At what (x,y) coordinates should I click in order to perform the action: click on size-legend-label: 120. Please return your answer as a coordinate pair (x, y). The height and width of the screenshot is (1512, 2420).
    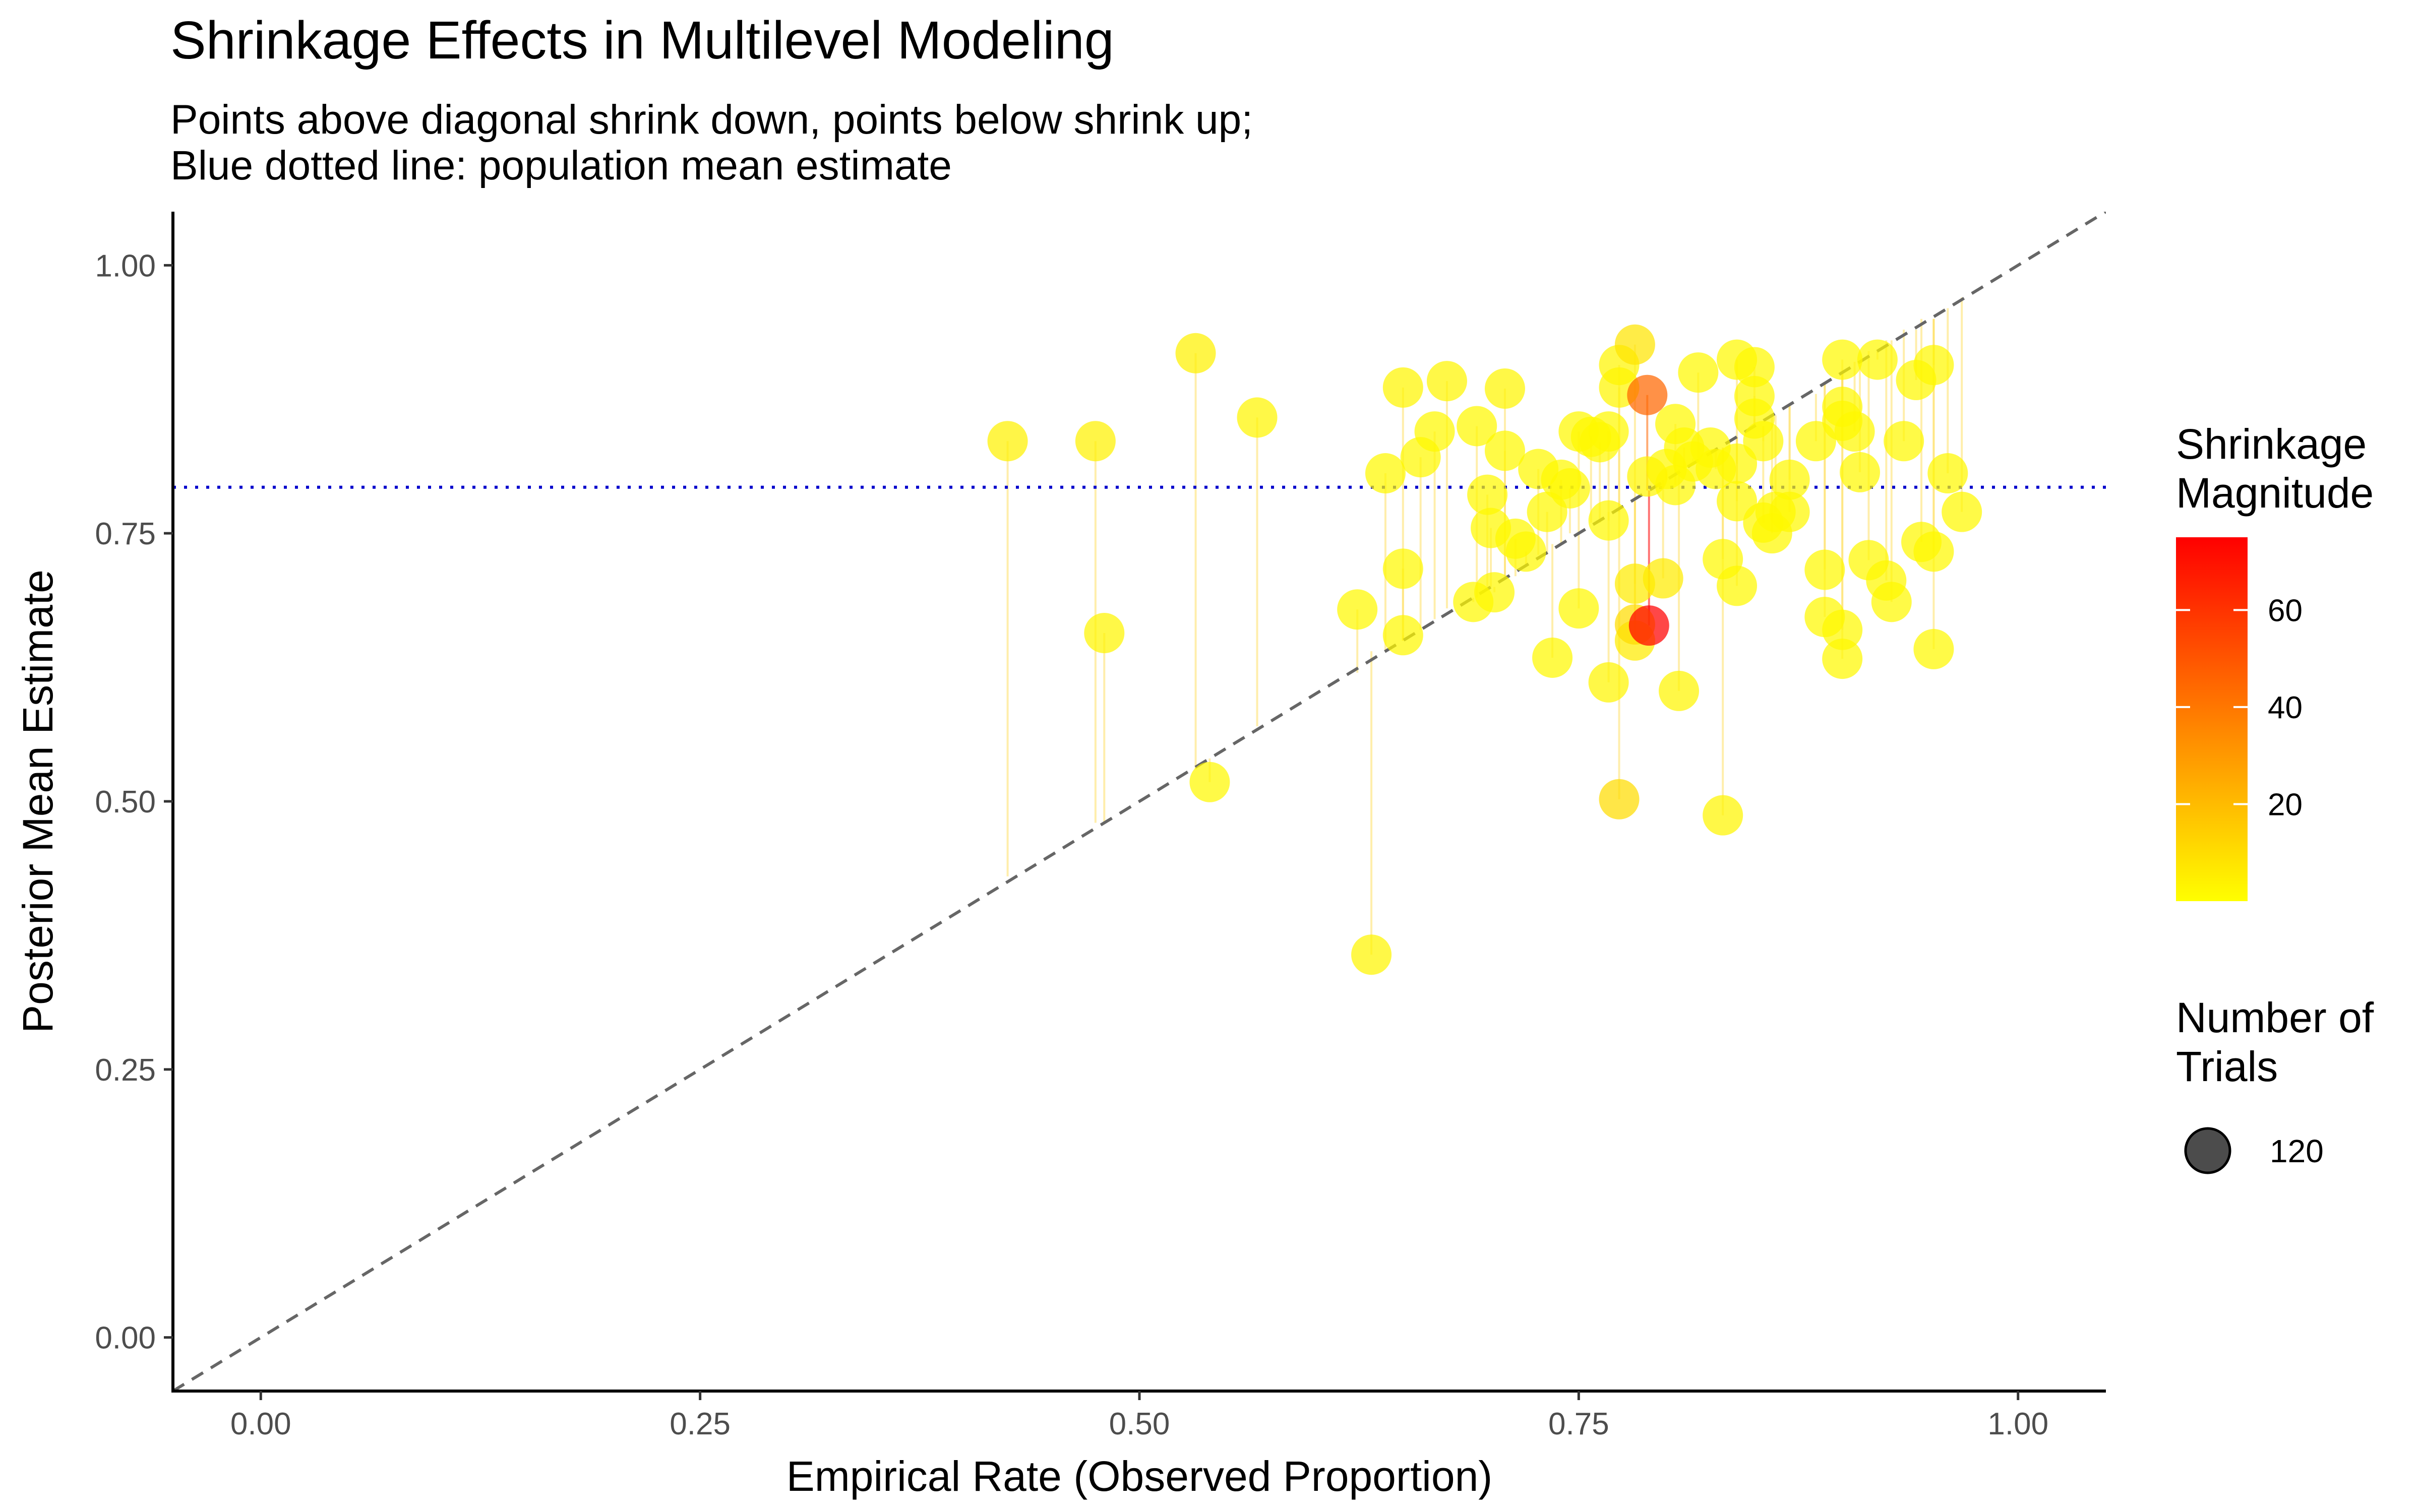
    Looking at the image, I should click on (2297, 1151).